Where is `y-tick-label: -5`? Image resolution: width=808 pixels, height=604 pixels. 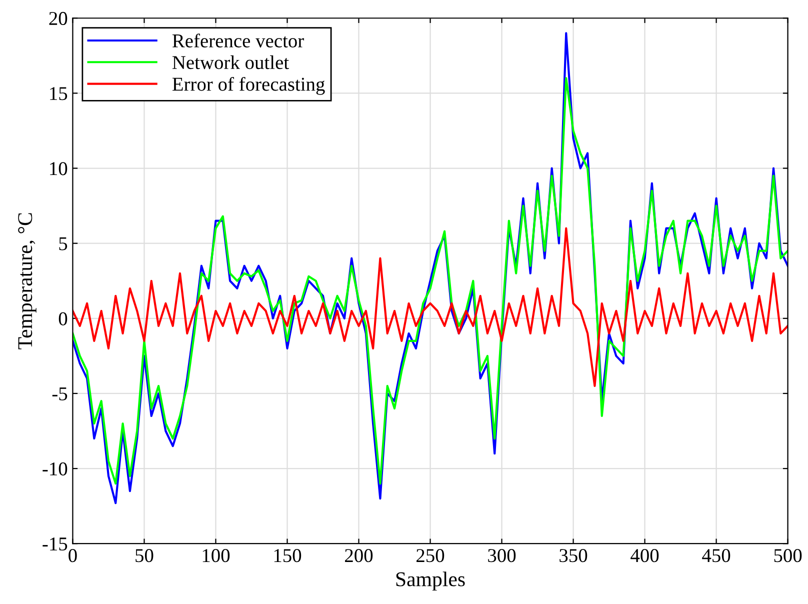 y-tick-label: -5 is located at coordinates (60, 393).